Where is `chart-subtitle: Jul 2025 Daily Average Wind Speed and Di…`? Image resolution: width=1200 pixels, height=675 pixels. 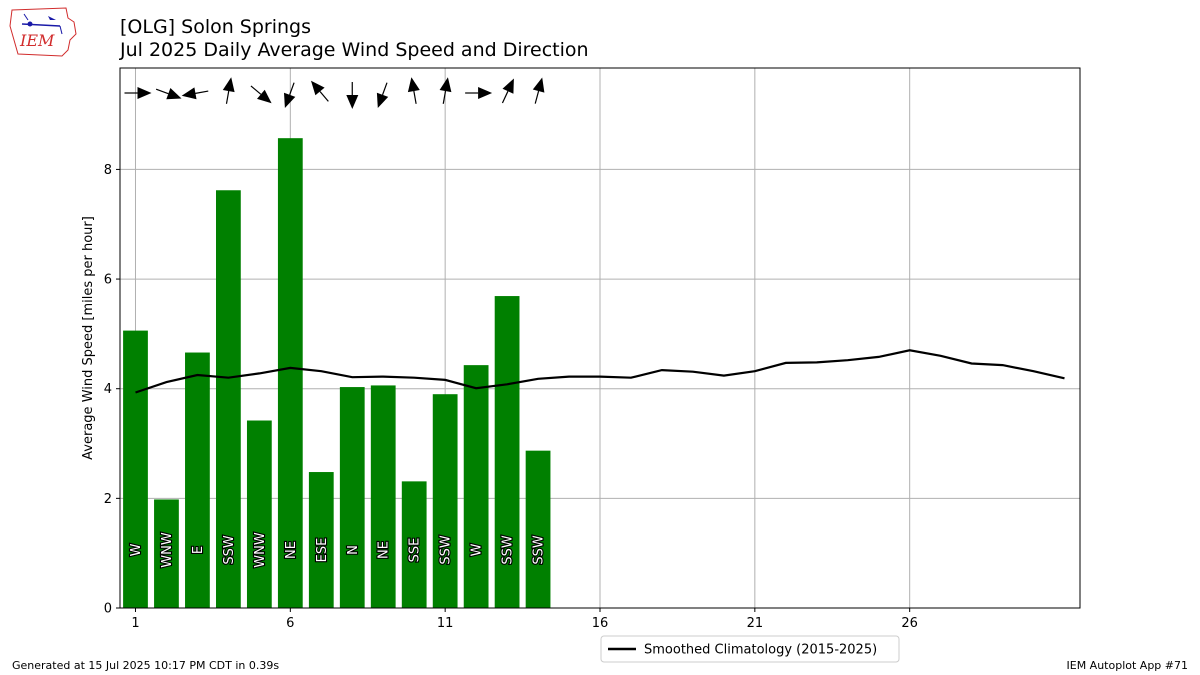
chart-subtitle: Jul 2025 Daily Average Wind Speed and Di… is located at coordinates (354, 50).